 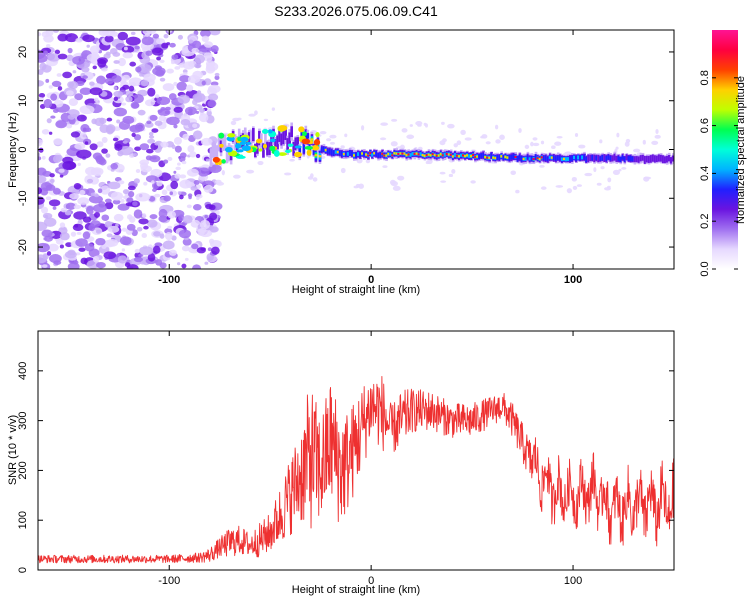 I want to click on figure-title: S233.2026.075.06.09.C41, so click(x=356, y=11).